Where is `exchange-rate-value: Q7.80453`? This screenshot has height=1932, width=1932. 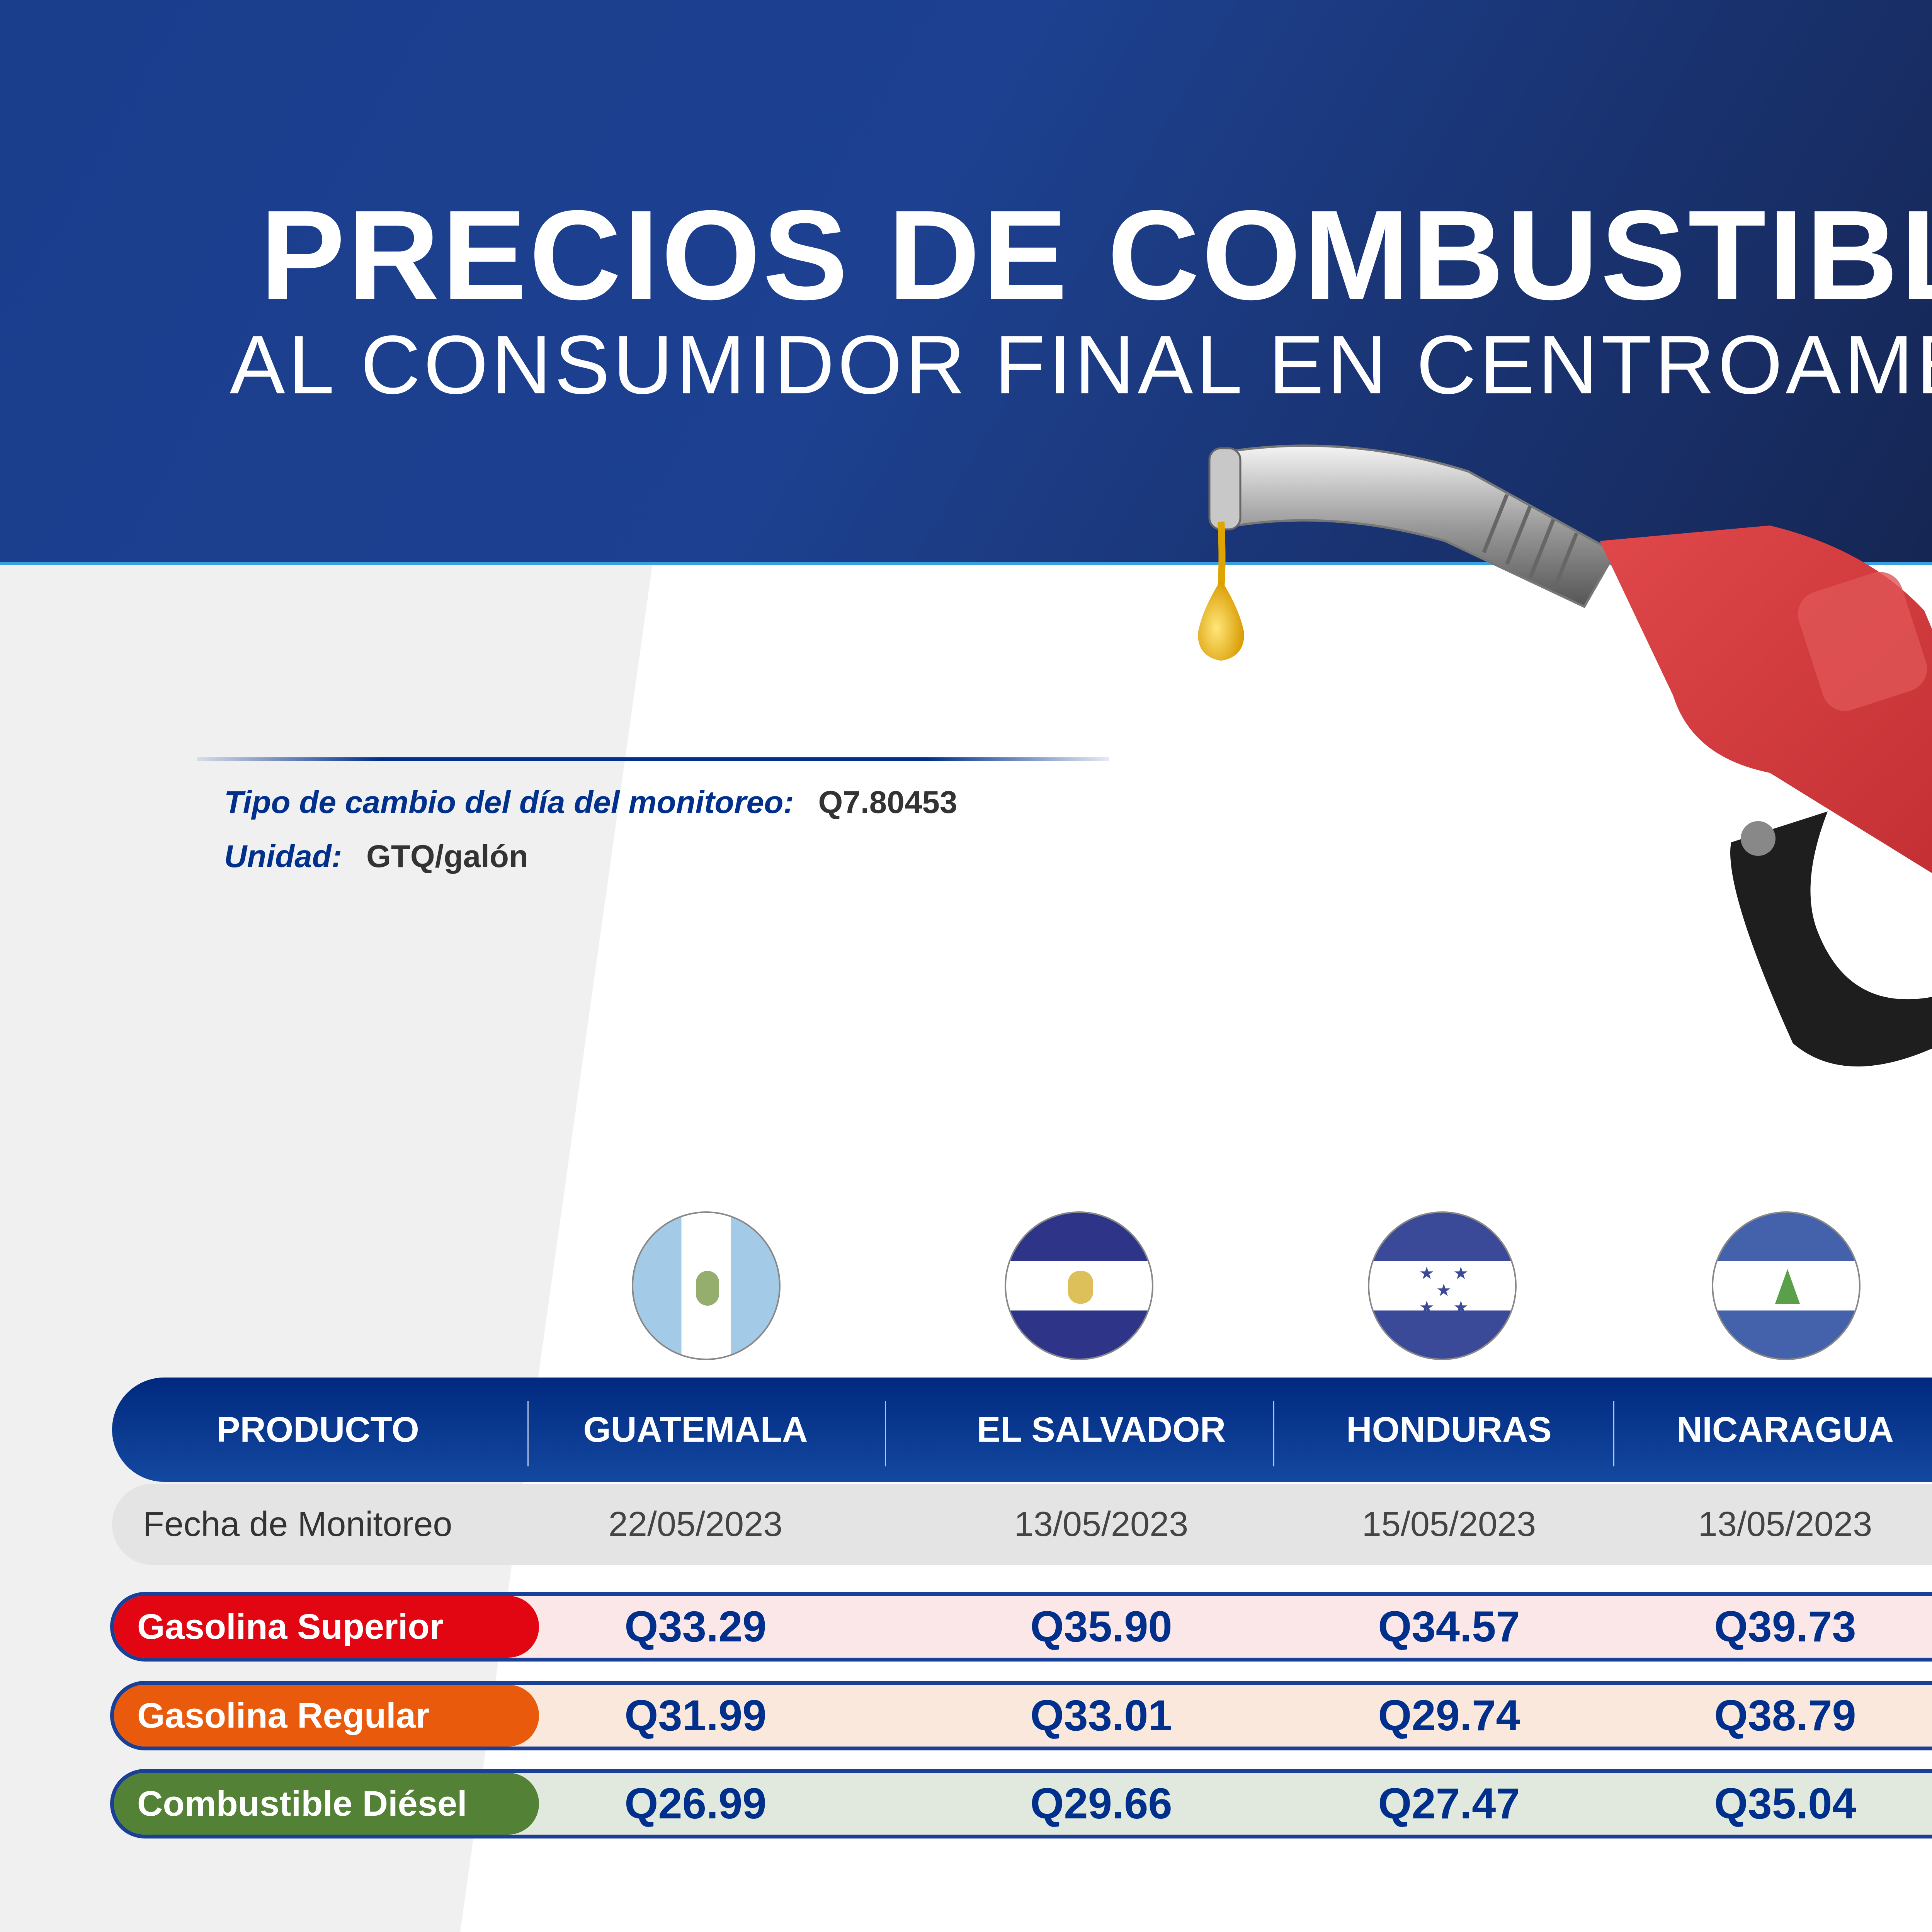
exchange-rate-value: Q7.80453 is located at coordinates (887, 802).